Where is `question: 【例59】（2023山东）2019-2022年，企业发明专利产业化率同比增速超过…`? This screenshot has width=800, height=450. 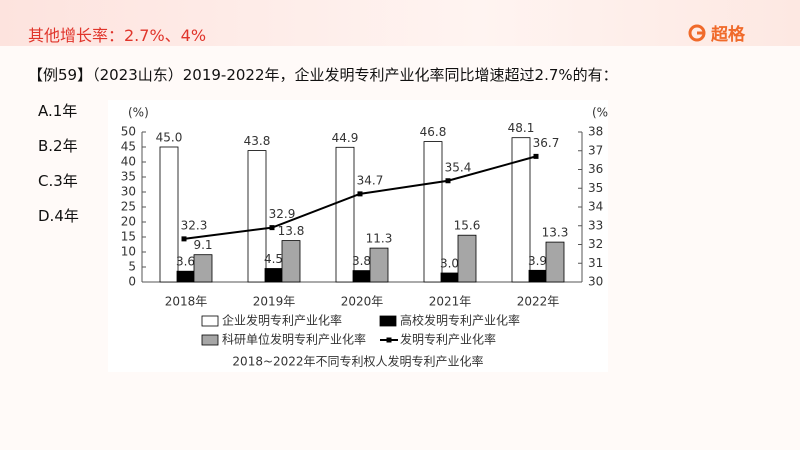
question: 【例59】（2023山东）2019-2022年，企业发明专利产业化率同比增速超过… is located at coordinates (323, 75).